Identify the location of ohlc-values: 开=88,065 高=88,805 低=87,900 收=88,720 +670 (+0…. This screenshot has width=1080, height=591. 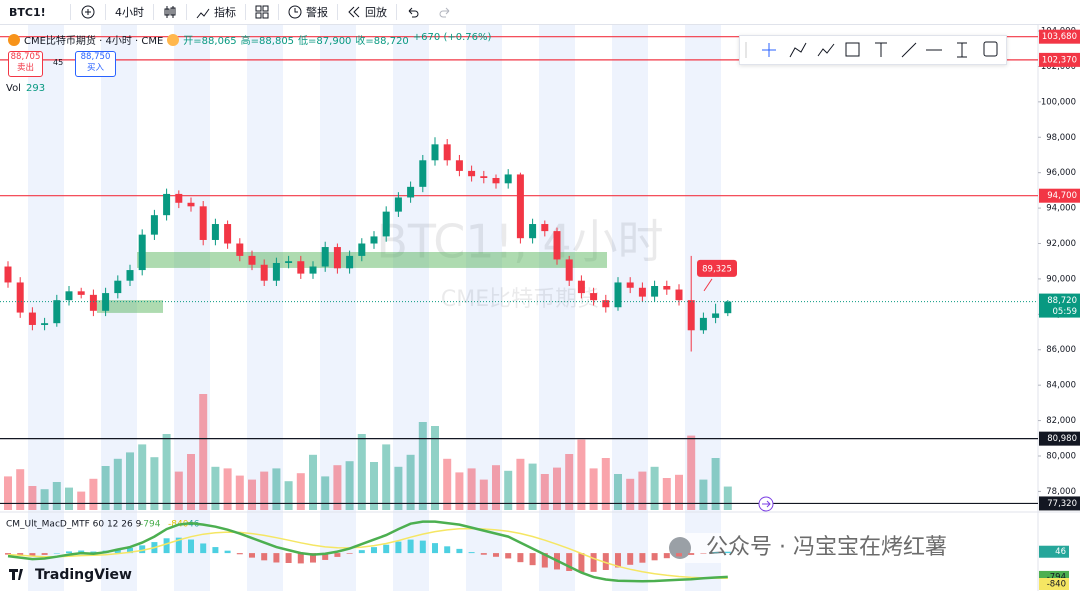
(337, 39).